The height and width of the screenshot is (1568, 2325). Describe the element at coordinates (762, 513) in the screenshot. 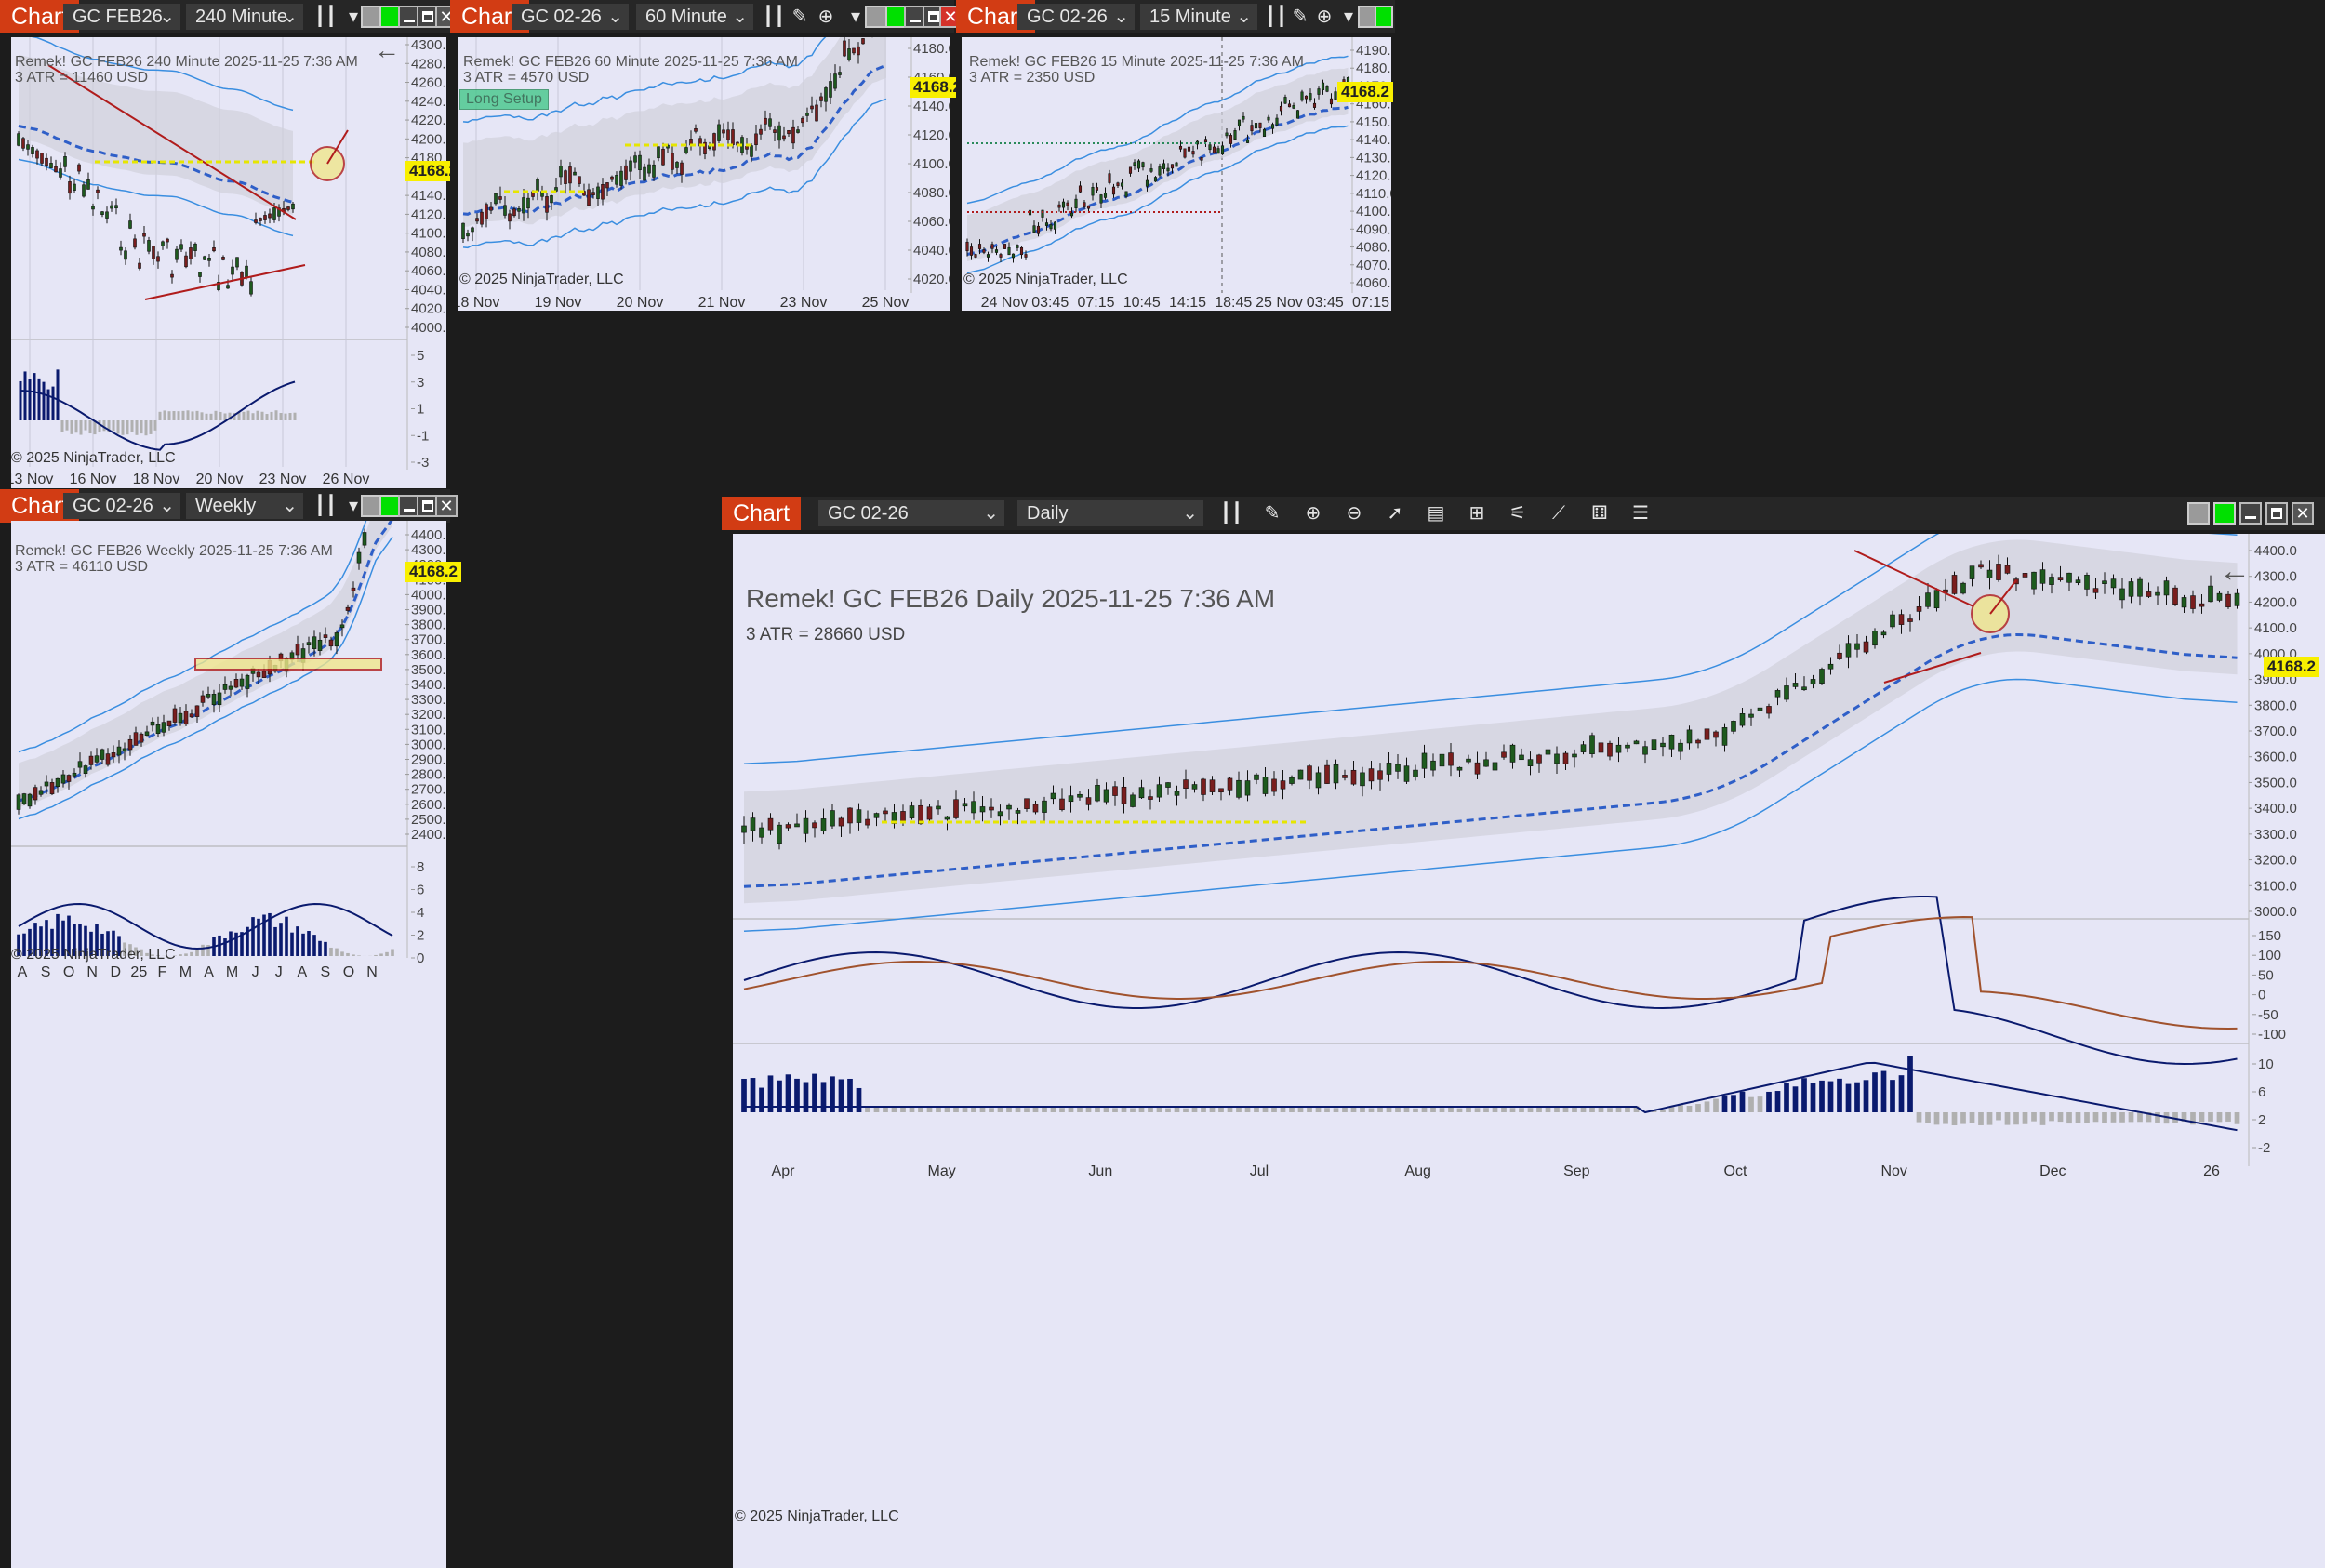

I see `chart-menu-button: Chart` at that location.